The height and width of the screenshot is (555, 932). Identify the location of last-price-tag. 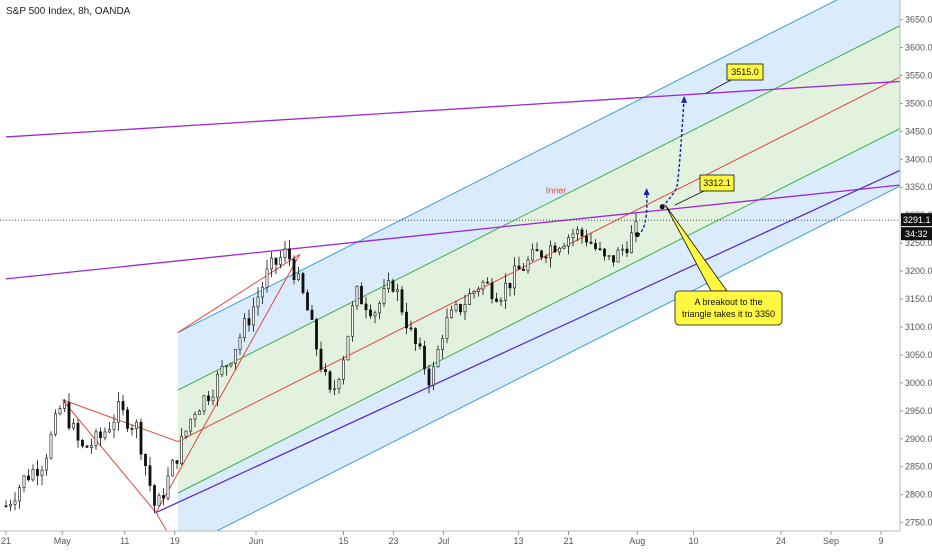
(916, 220).